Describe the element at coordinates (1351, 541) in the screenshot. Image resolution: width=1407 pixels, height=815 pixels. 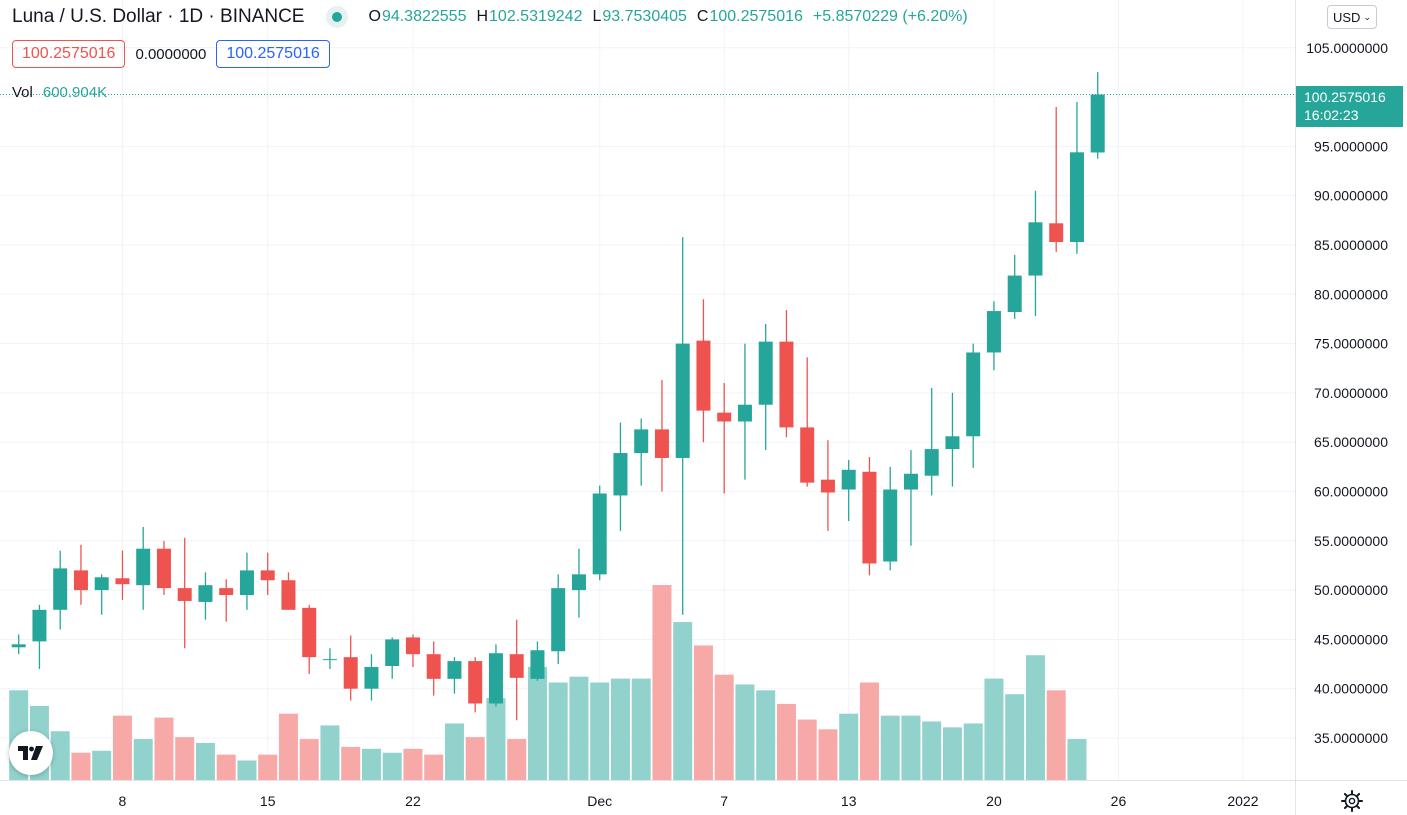
I see `price-tick-label: 55.0000000` at that location.